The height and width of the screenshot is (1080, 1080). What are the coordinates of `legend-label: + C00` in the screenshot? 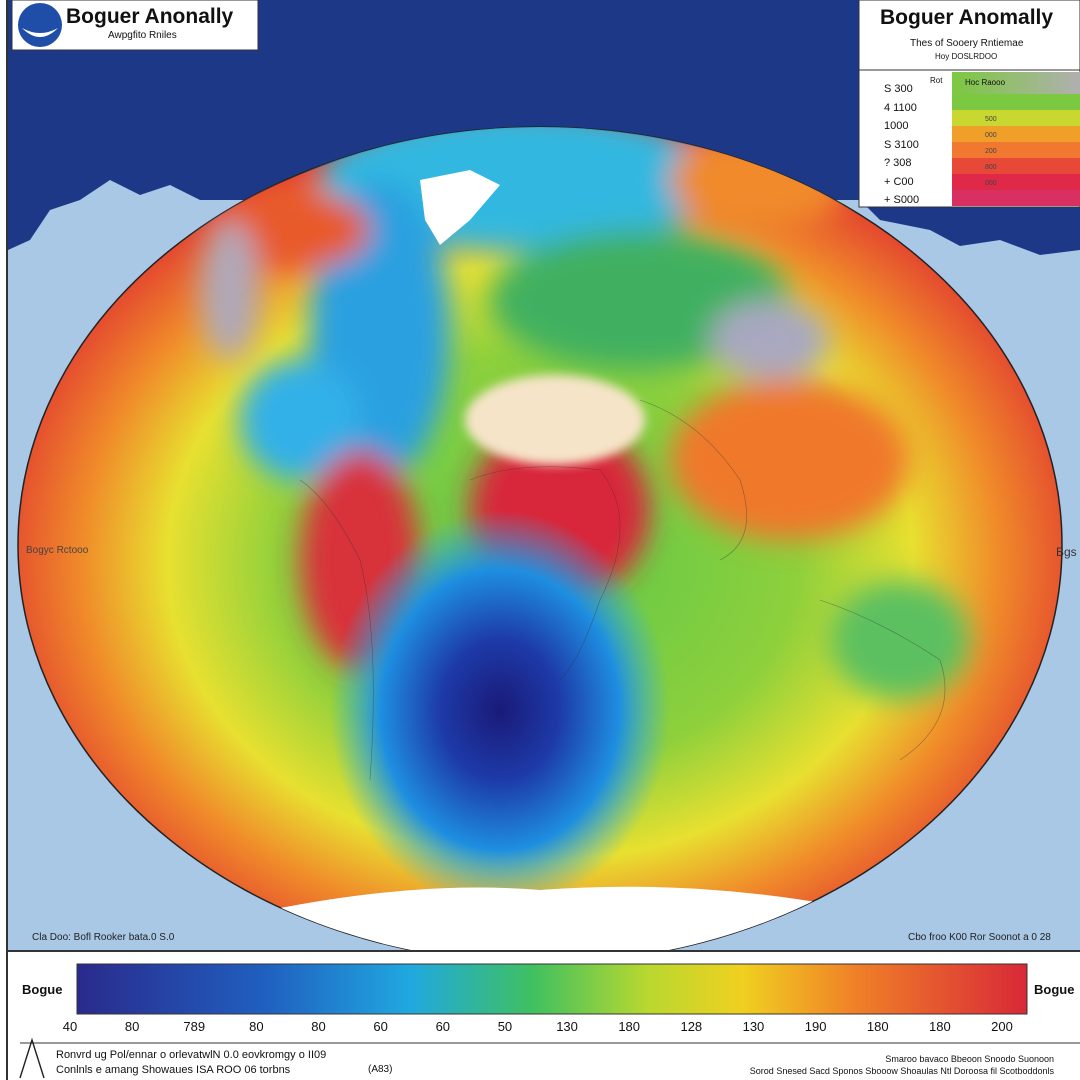 It's located at (899, 181).